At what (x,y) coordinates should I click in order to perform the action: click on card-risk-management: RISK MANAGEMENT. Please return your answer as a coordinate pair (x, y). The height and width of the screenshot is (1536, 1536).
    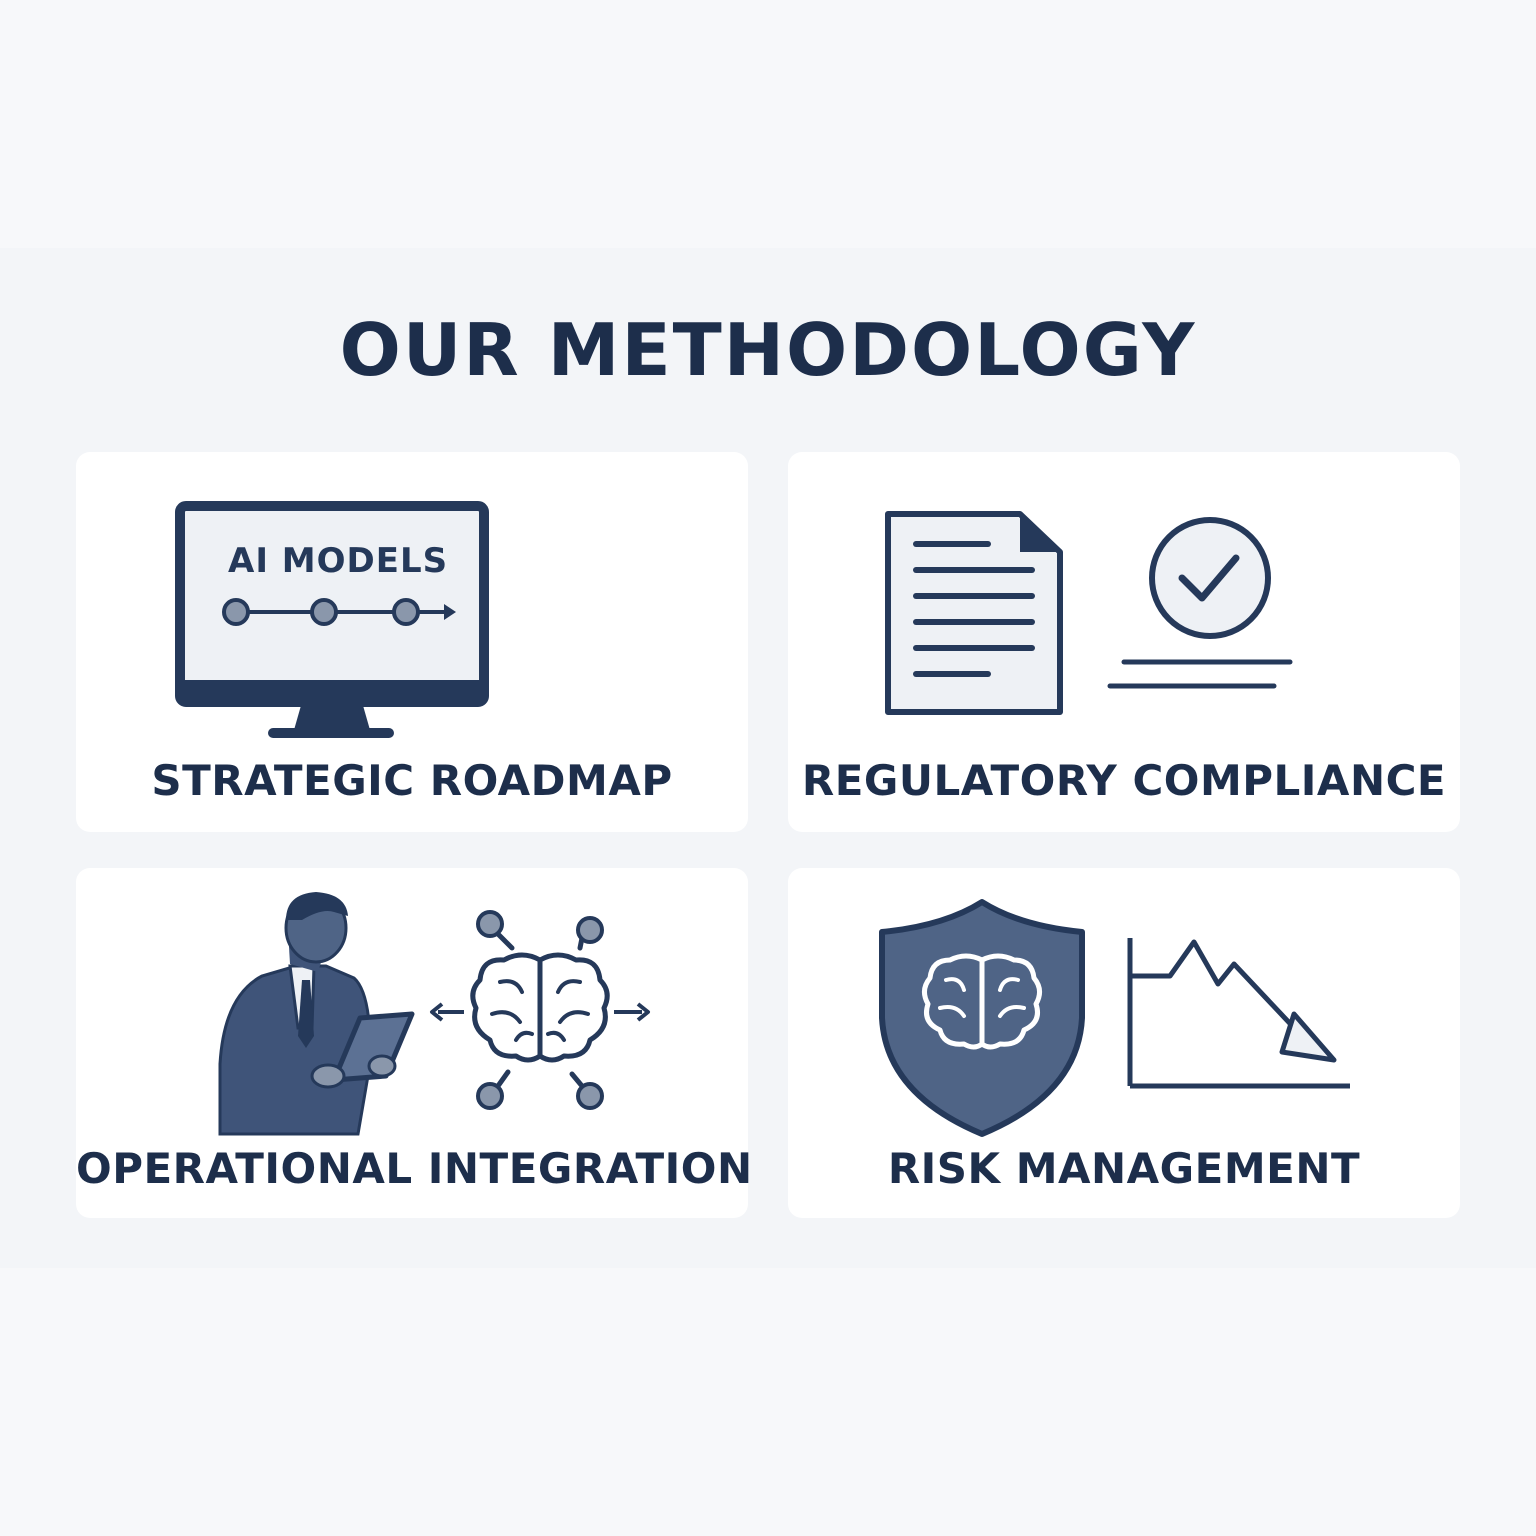
    Looking at the image, I should click on (1124, 1043).